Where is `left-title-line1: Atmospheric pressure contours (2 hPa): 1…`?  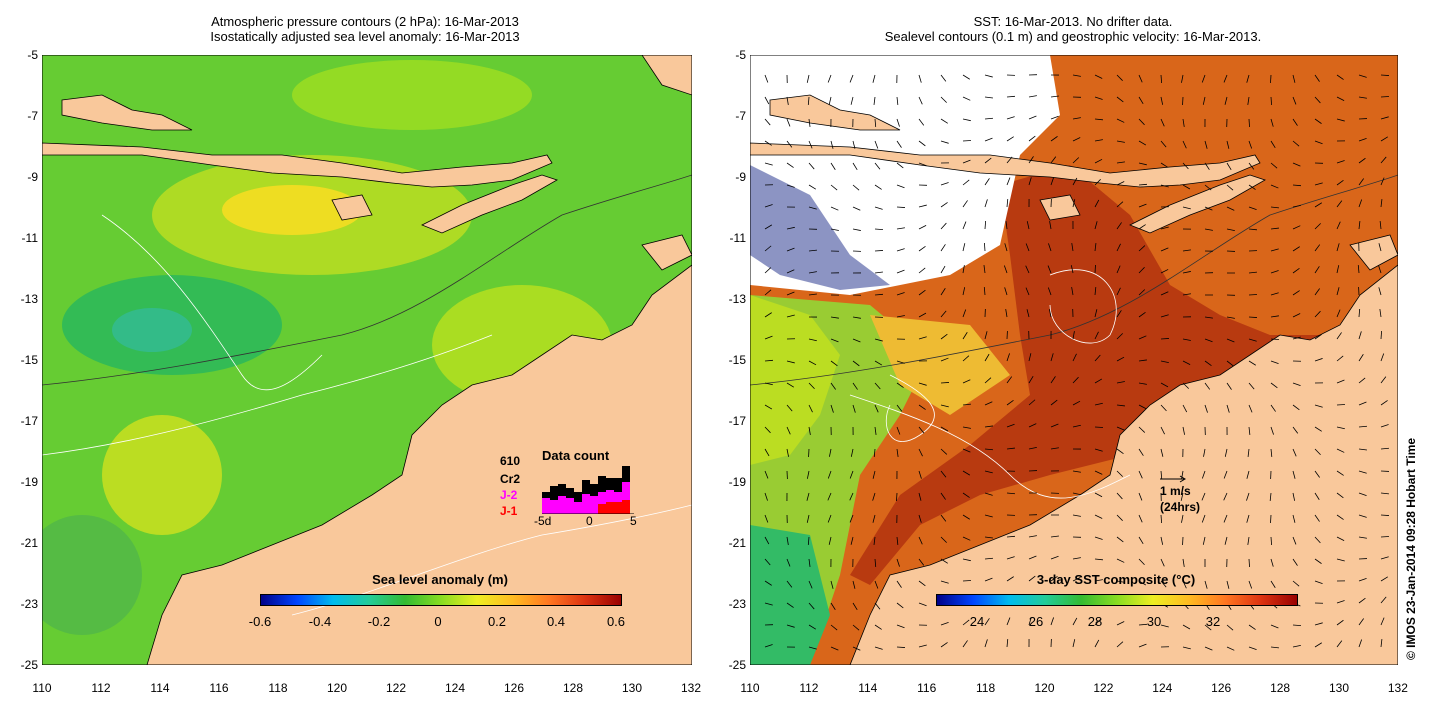 left-title-line1: Atmospheric pressure contours (2 hPa): 1… is located at coordinates (365, 21).